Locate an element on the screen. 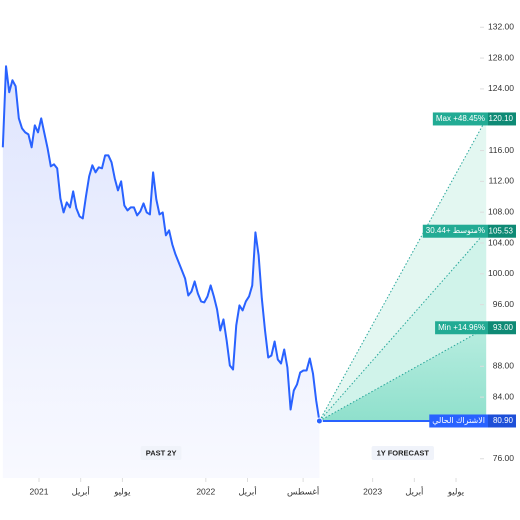  current-badge-label: الاشتراك الحالي is located at coordinates (458, 420).